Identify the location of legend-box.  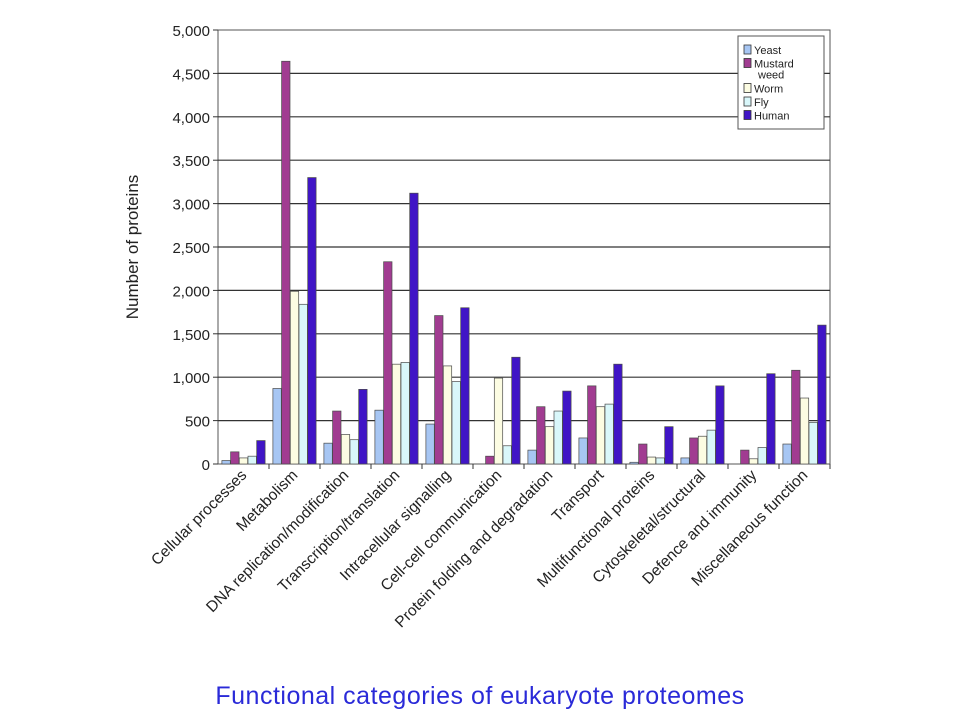
(781, 82).